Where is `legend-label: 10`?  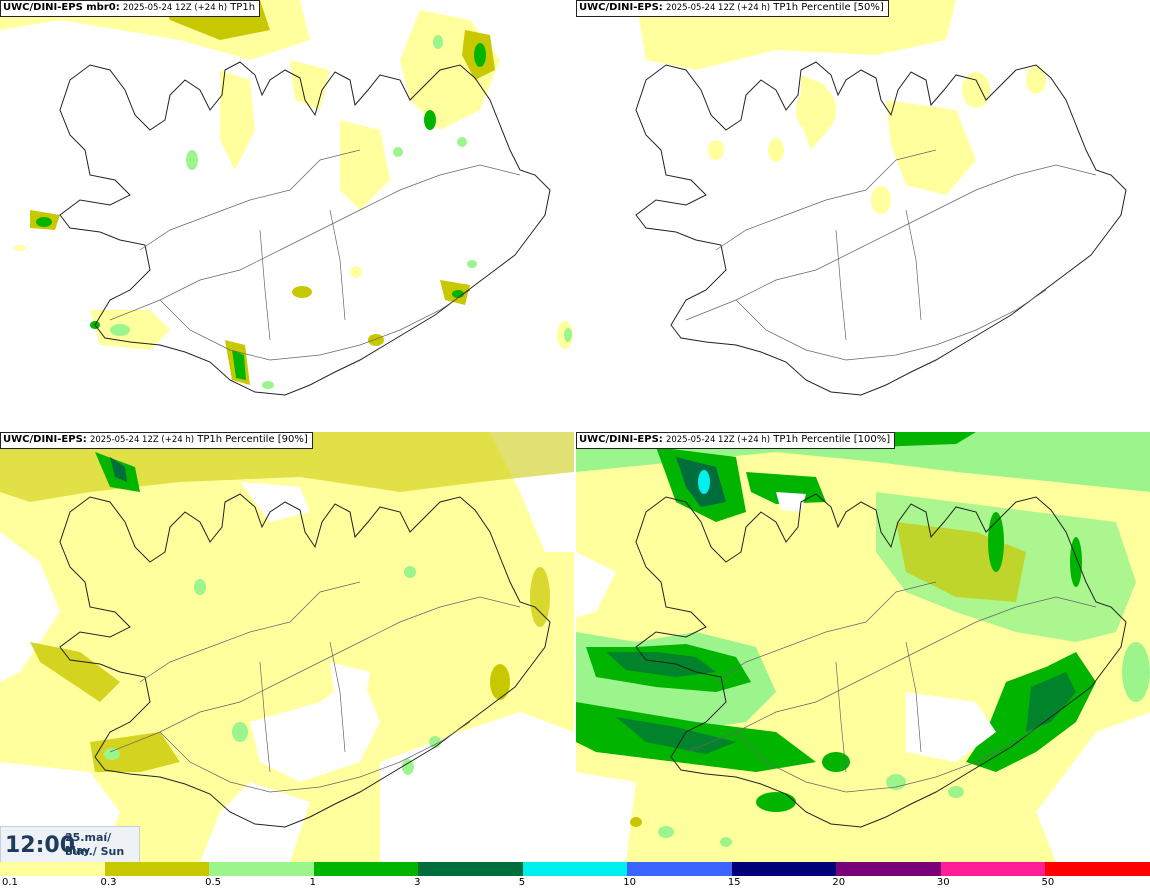 legend-label: 10 is located at coordinates (629, 882).